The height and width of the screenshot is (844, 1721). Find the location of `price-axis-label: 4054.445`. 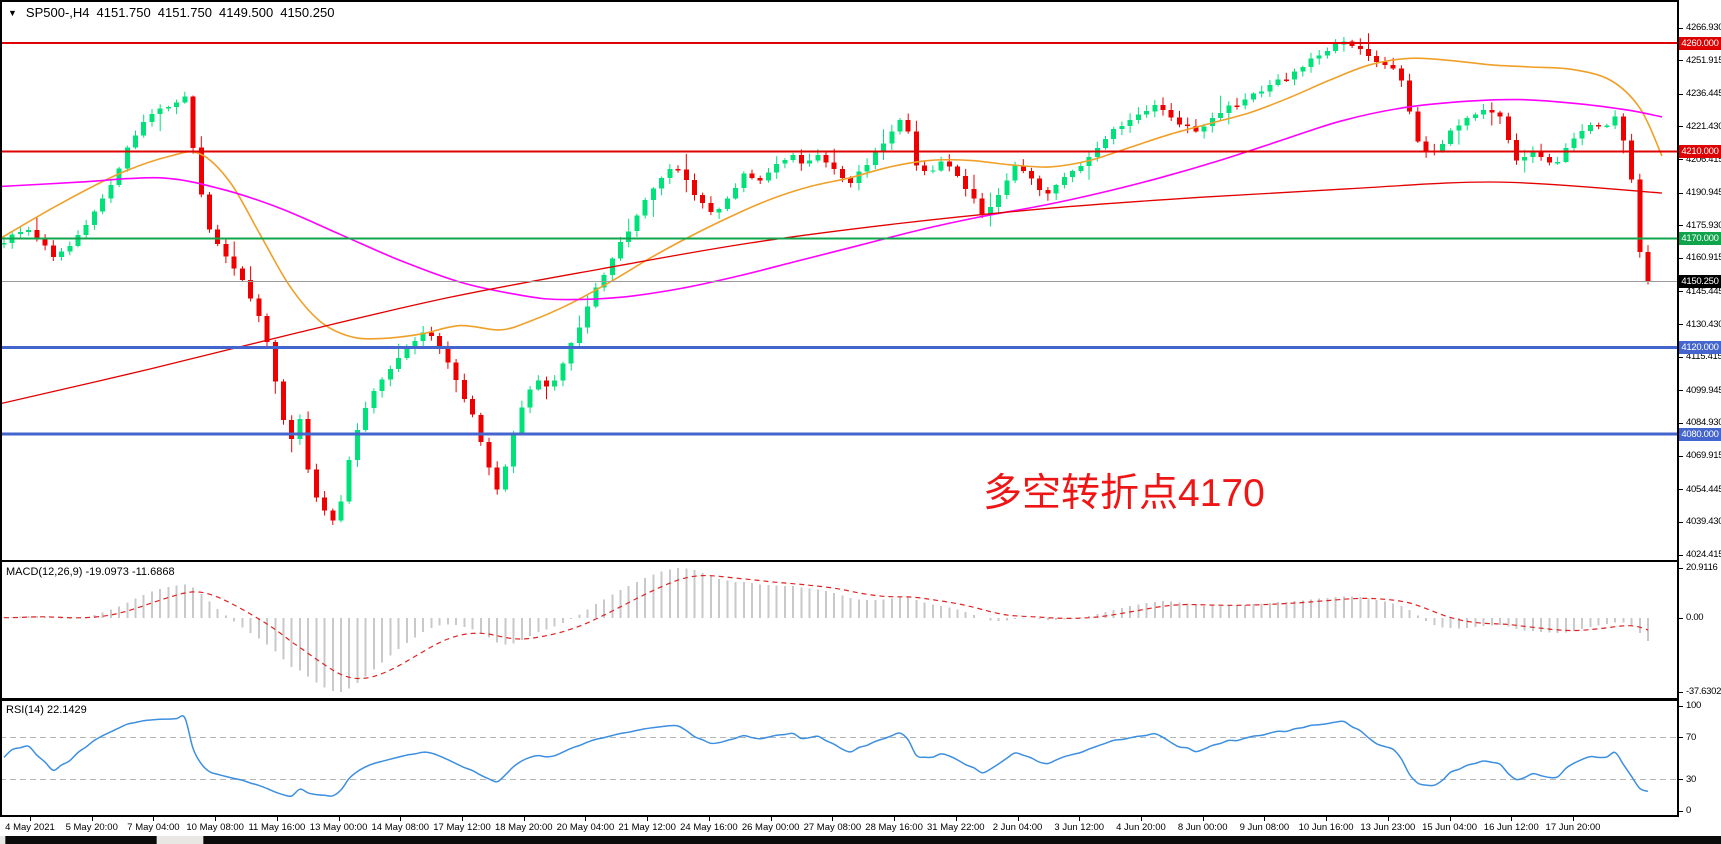

price-axis-label: 4054.445 is located at coordinates (1703, 489).